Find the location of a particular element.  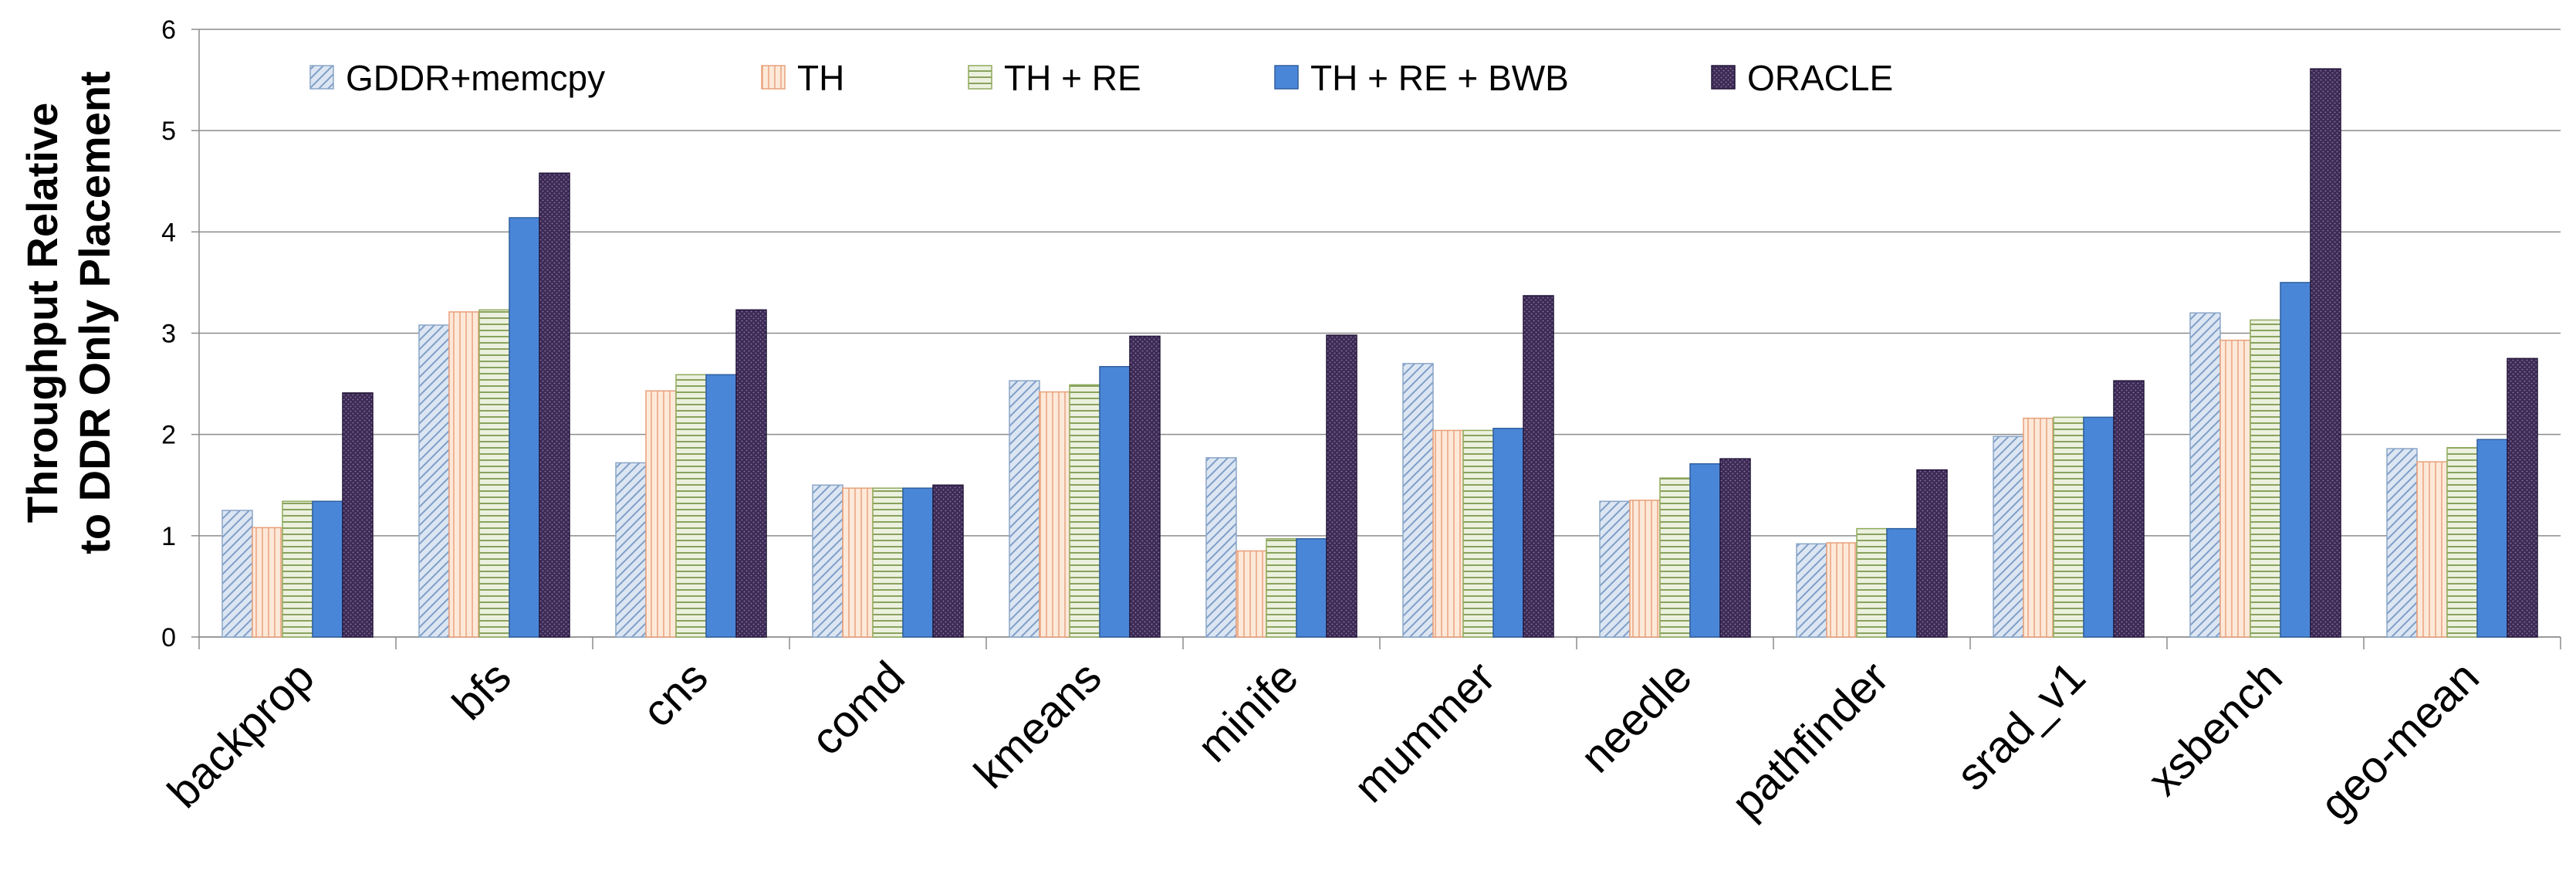

y-tick-label: 6 is located at coordinates (168, 30).